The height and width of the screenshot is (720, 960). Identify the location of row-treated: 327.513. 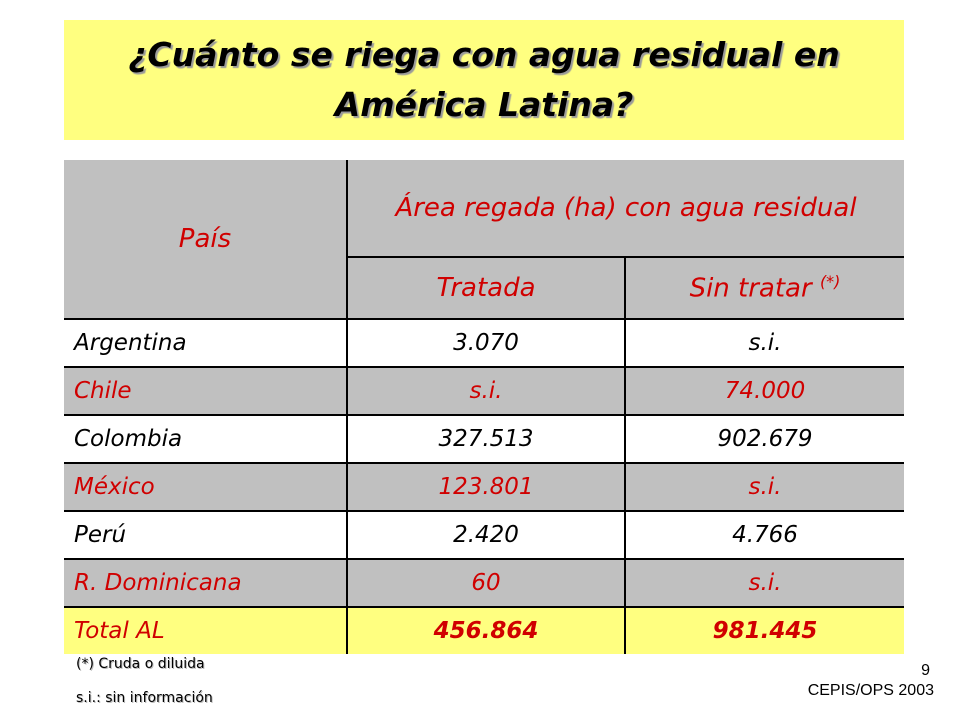
(486, 438).